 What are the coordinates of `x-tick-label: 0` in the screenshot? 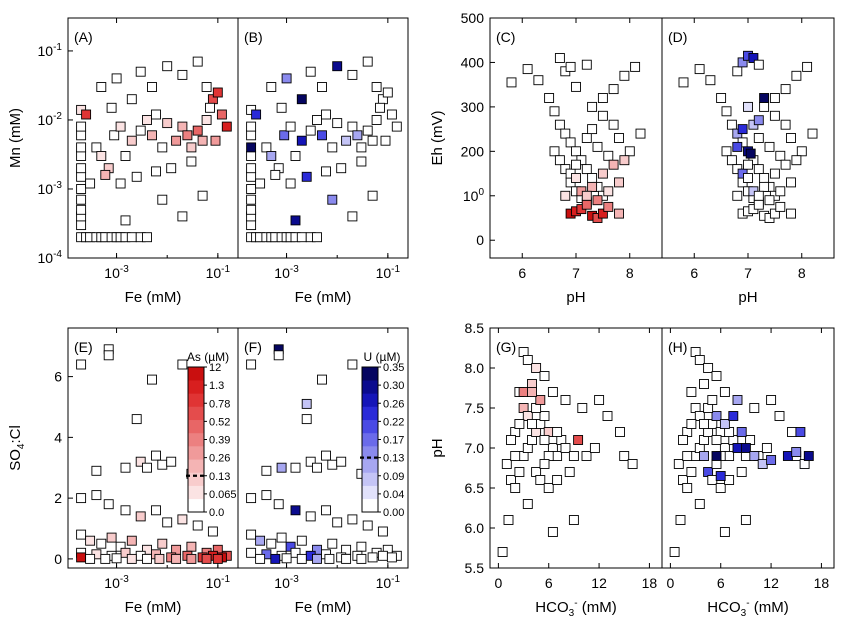 It's located at (670, 583).